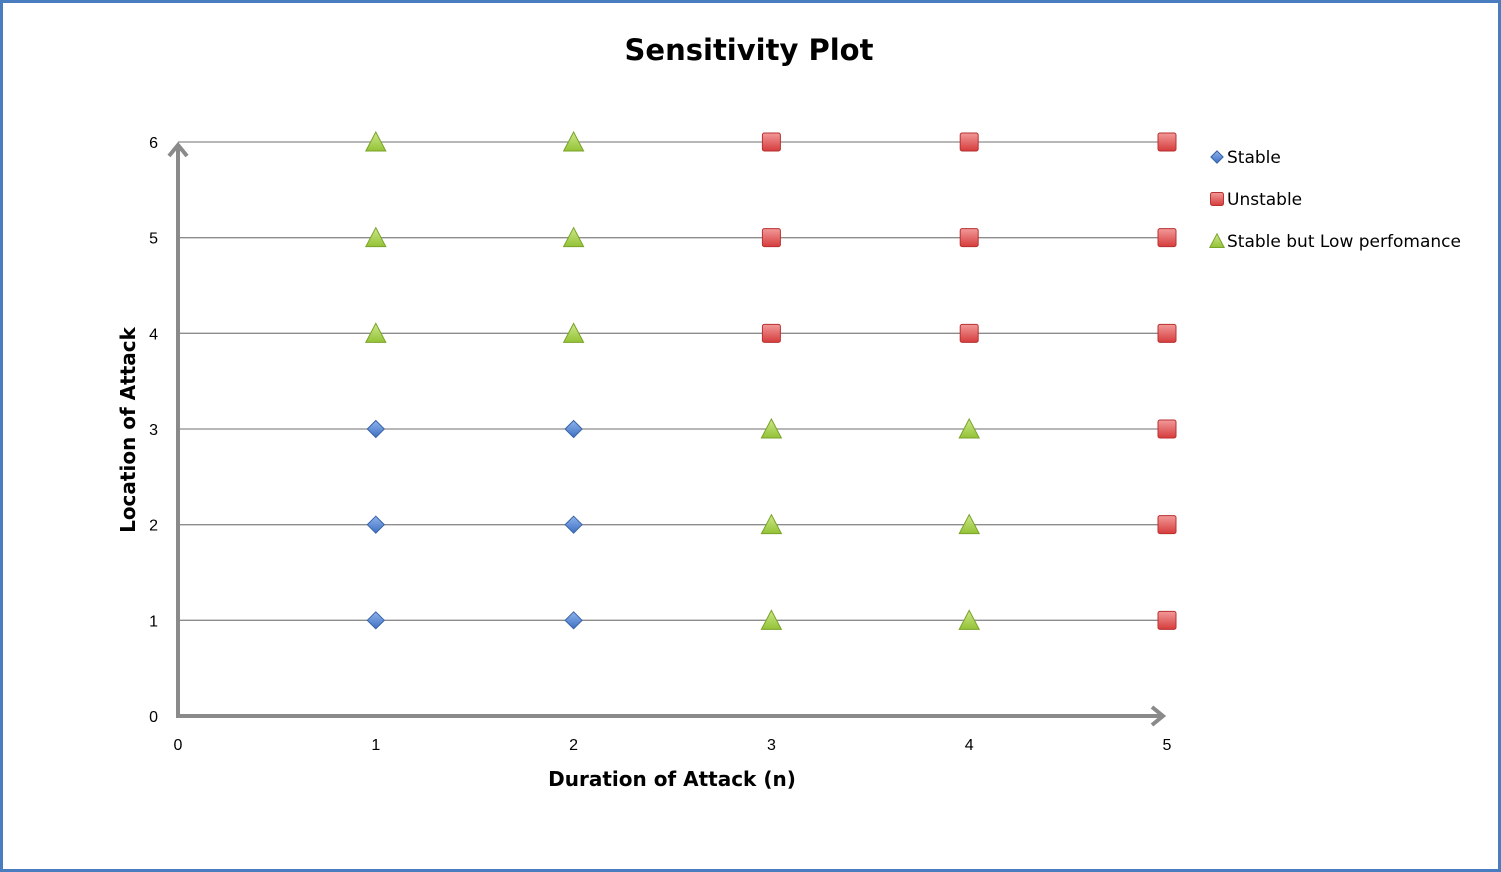  What do you see at coordinates (153, 430) in the screenshot?
I see `y-tick-label: 3` at bounding box center [153, 430].